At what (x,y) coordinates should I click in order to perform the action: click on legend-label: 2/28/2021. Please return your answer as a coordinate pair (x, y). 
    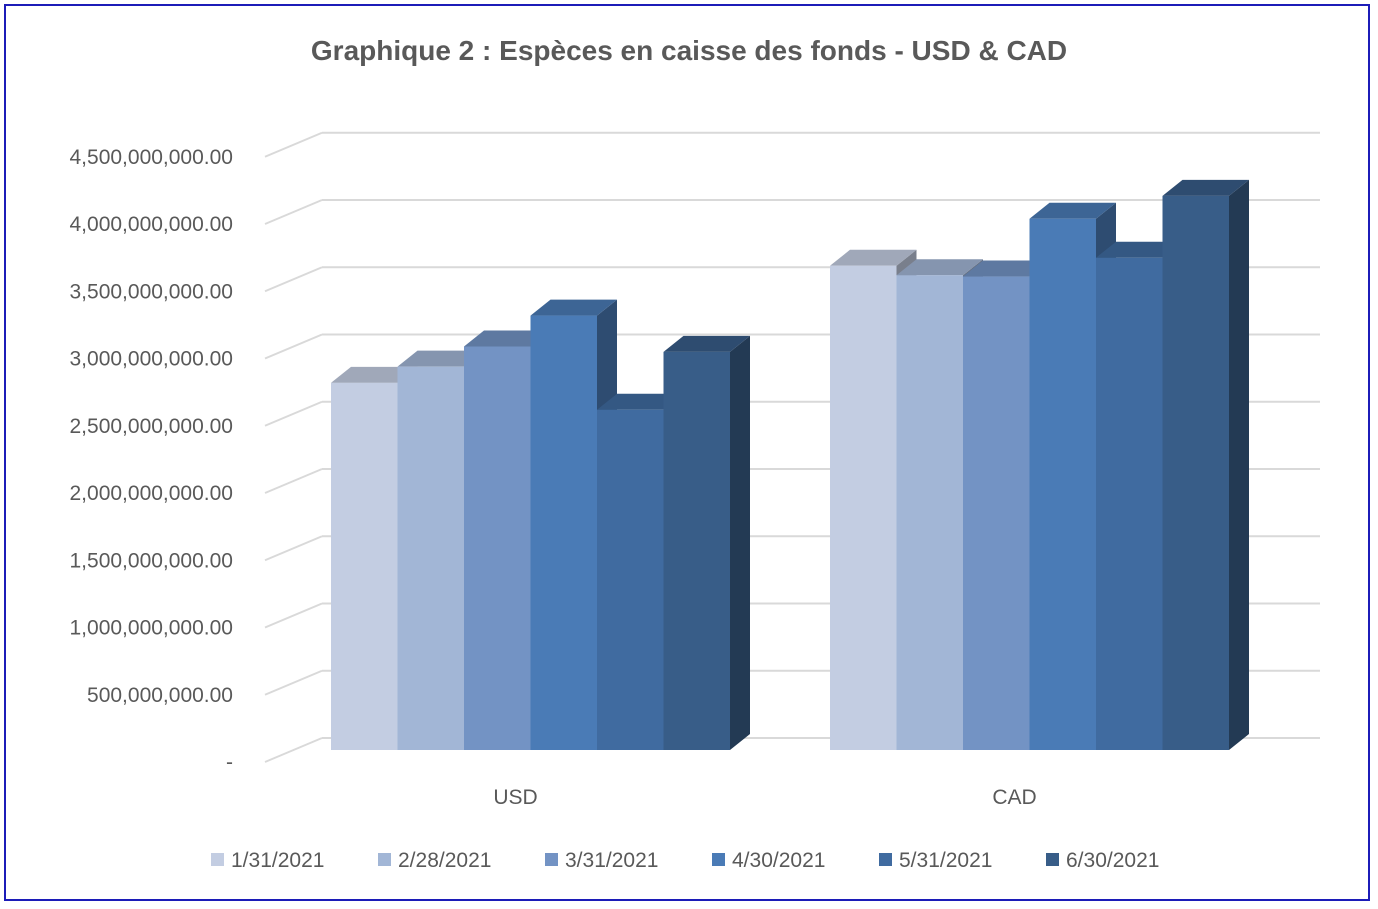
    Looking at the image, I should click on (444, 860).